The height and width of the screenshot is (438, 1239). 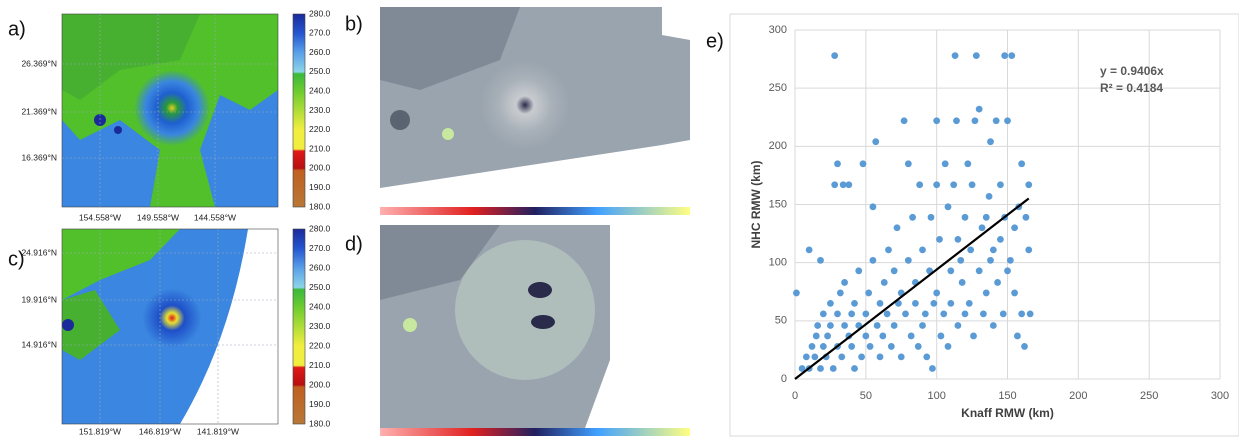 What do you see at coordinates (715, 41) in the screenshot?
I see `panel-label: e)` at bounding box center [715, 41].